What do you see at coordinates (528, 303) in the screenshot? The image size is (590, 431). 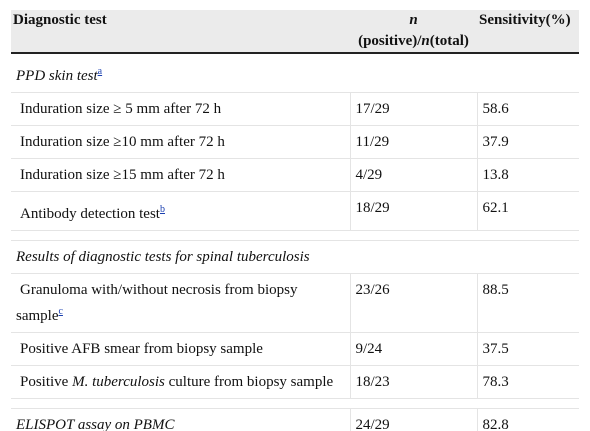 I see `sensitivity-cell: 88.5` at bounding box center [528, 303].